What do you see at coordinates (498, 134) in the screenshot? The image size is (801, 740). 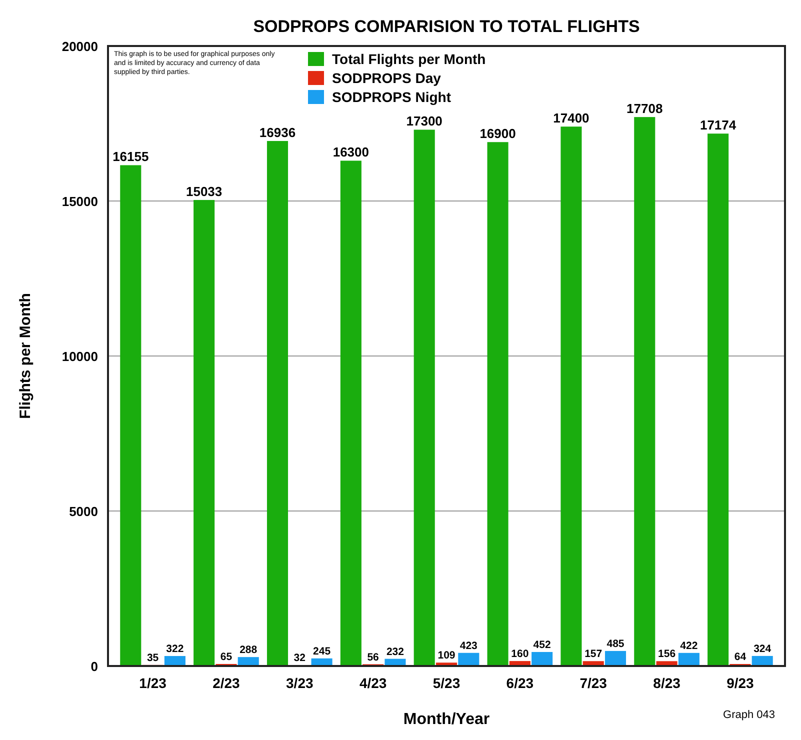 I see `data-label: 16900` at bounding box center [498, 134].